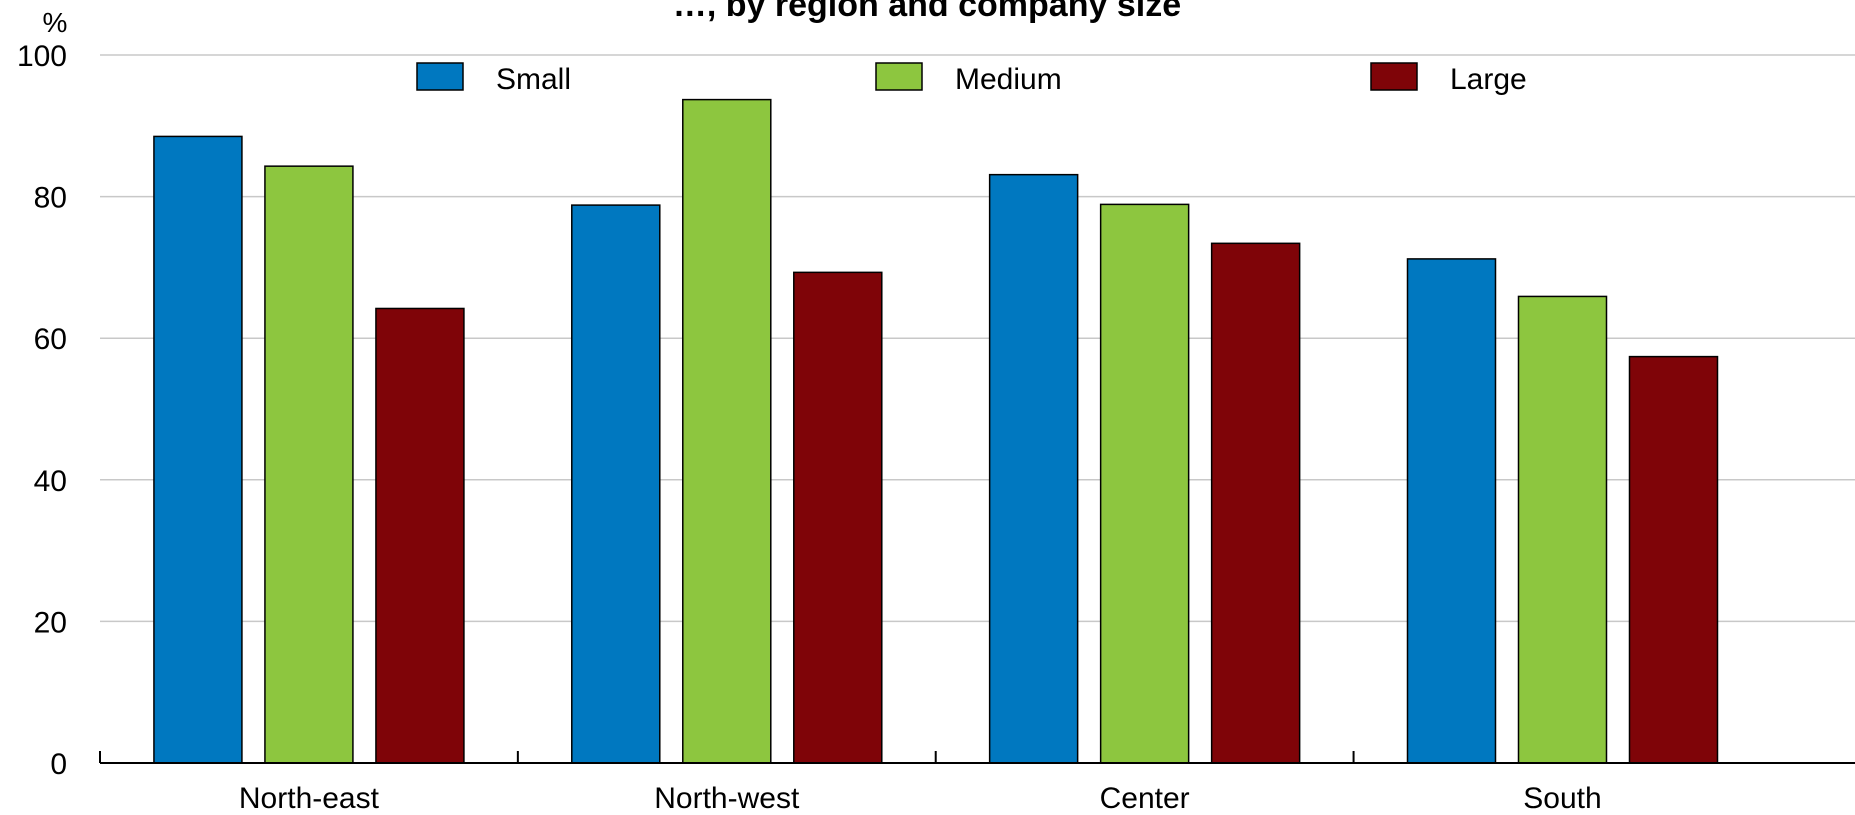  Describe the element at coordinates (440, 76) in the screenshot. I see `legend-swatch-small` at that location.